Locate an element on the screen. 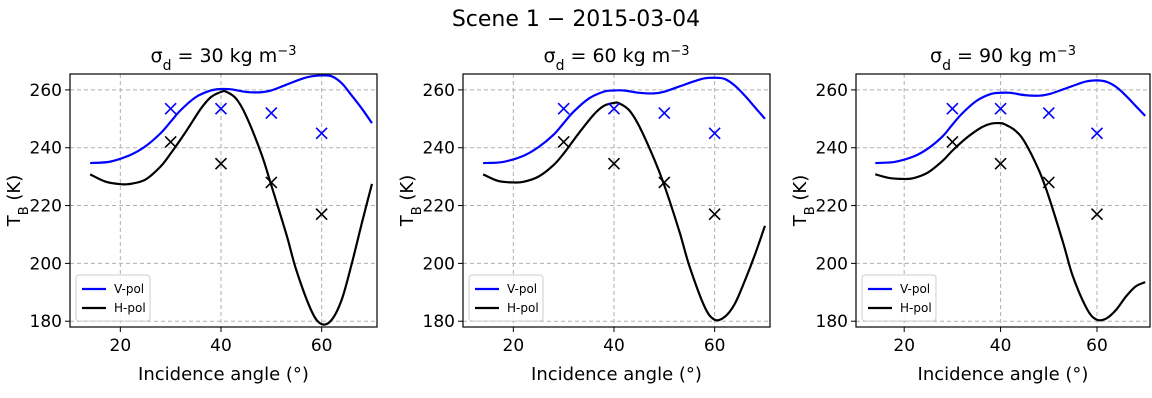  panel-title: σd = 60 kg m−3 is located at coordinates (617, 59).